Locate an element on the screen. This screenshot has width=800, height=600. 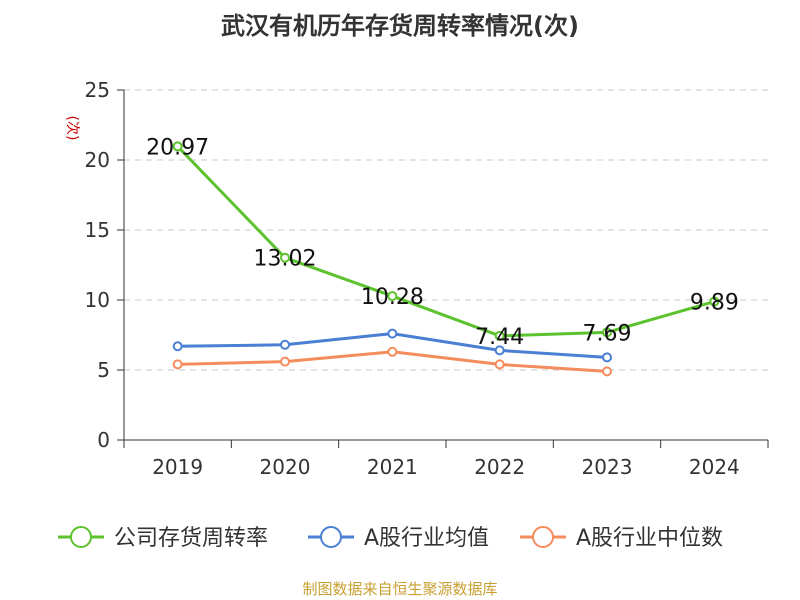
point-A股行业中位数-2023 is located at coordinates (607, 371).